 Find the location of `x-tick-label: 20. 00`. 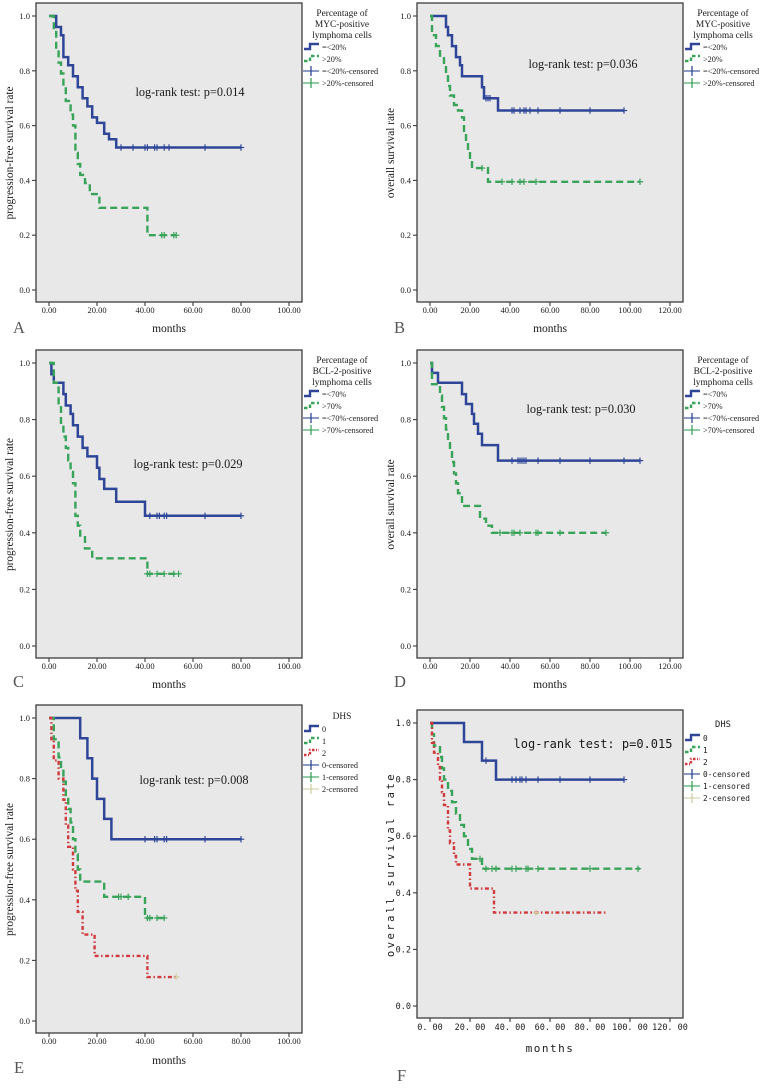

x-tick-label: 20. 00 is located at coordinates (470, 1028).